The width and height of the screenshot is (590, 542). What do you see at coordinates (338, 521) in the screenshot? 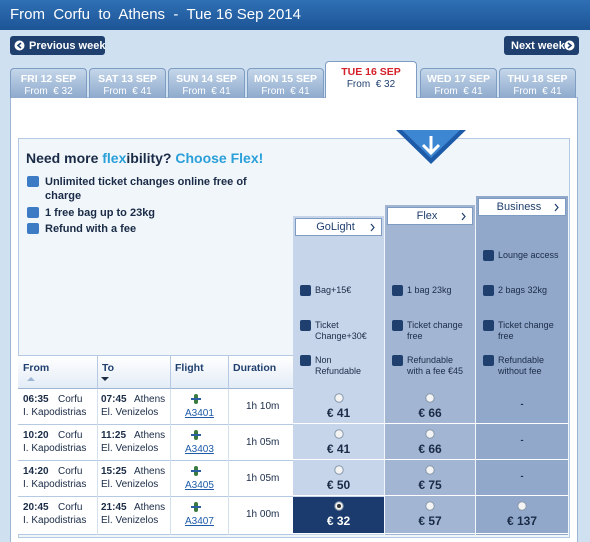
I see `fare-price: € 32` at bounding box center [338, 521].